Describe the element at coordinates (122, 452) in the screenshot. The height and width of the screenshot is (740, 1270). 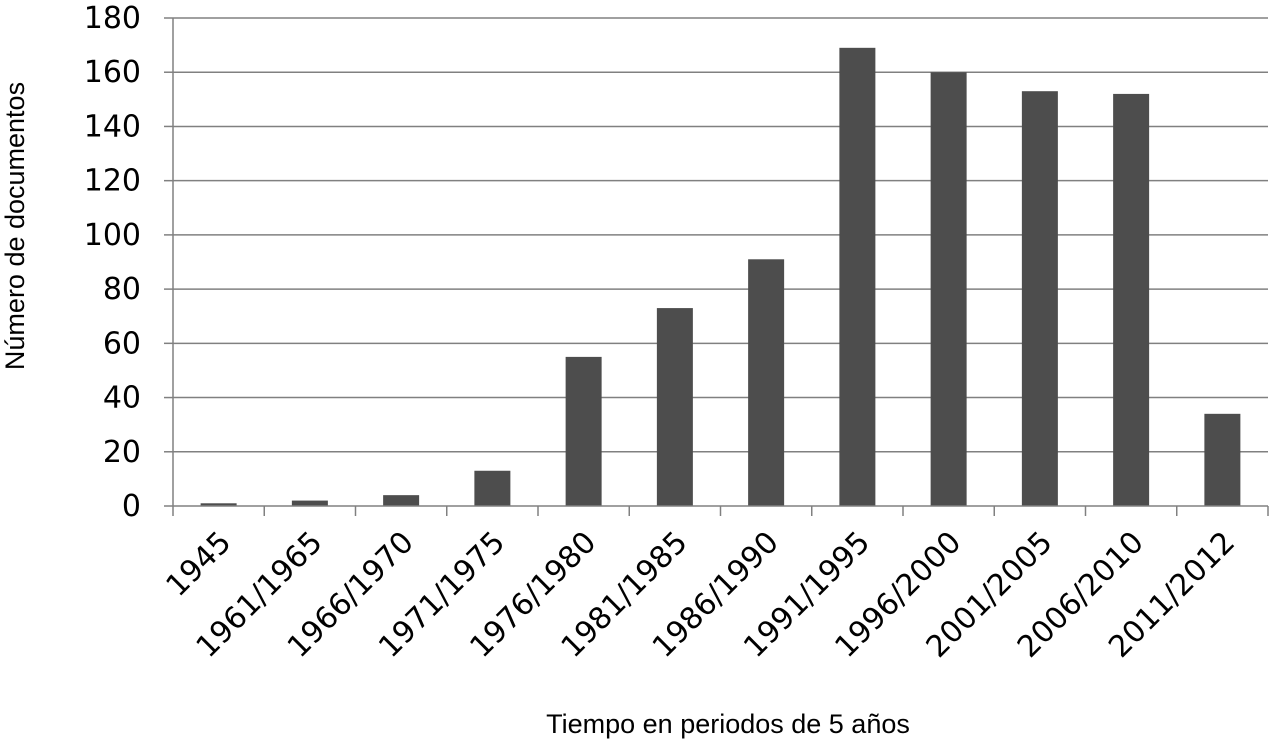
I see `y-tick-label: 20` at that location.